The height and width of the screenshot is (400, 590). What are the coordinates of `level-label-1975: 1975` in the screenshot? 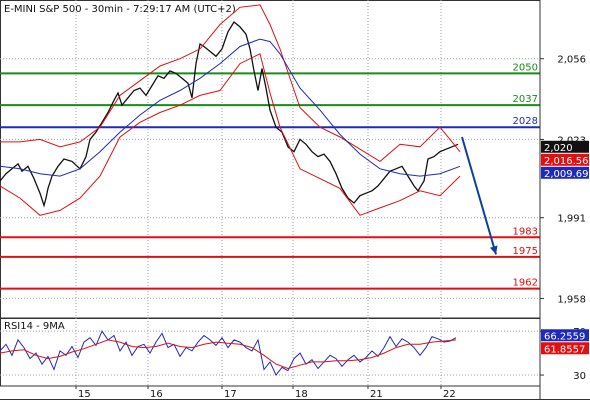 It's located at (525, 251).